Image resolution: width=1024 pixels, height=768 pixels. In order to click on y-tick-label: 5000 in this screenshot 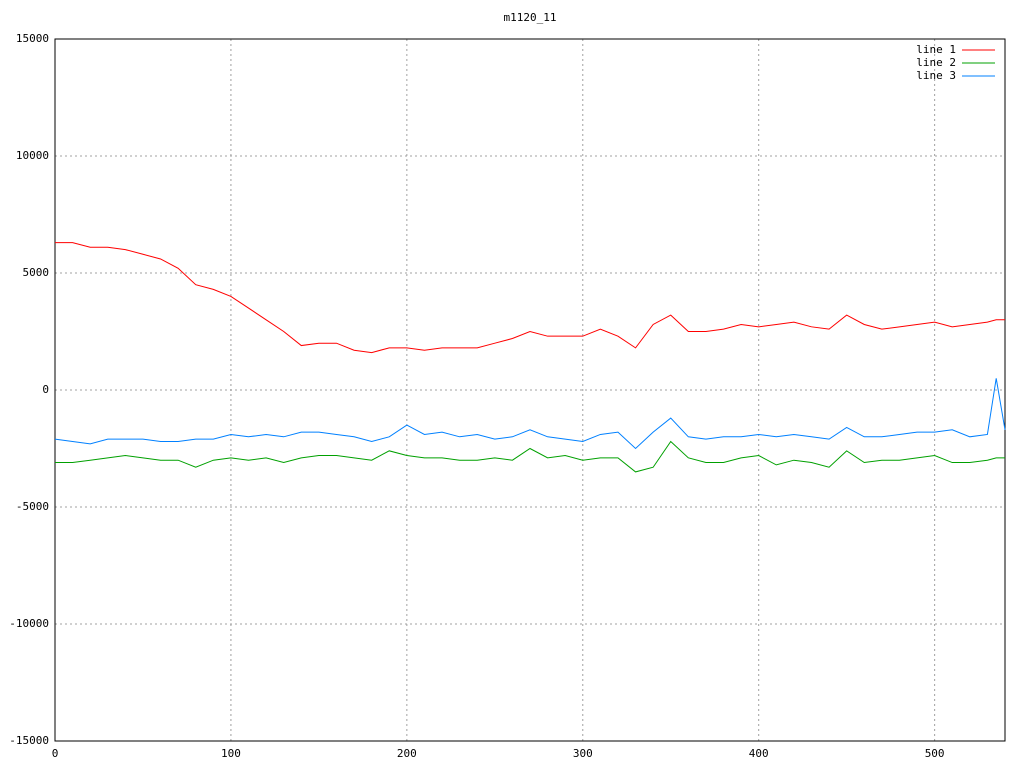, I will do `click(36, 272)`.